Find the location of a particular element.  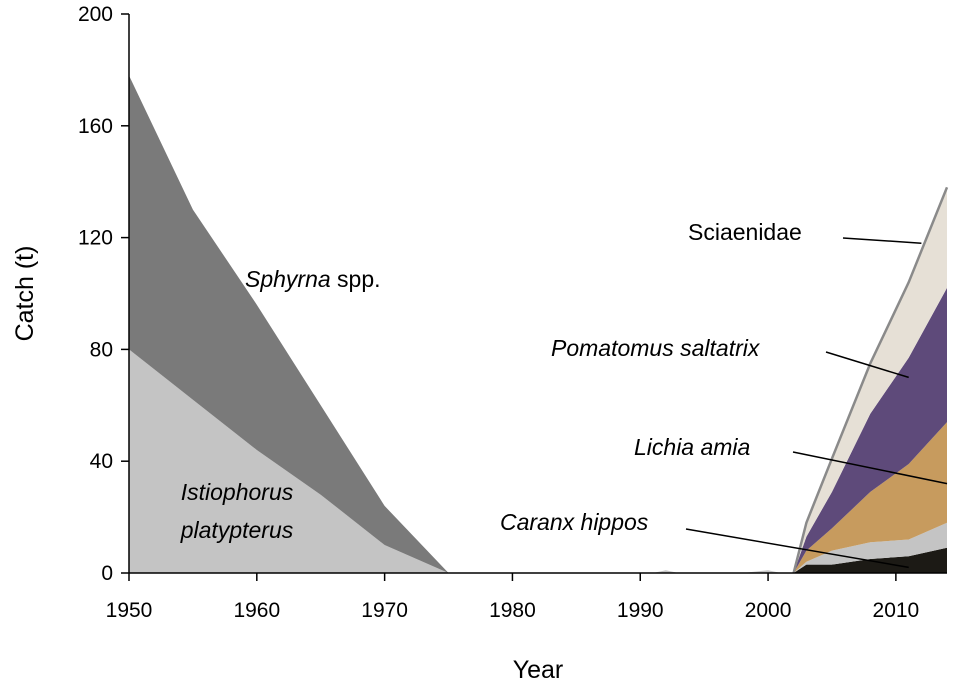

annotation-istiophorus-line2: platypterus is located at coordinates (237, 530).